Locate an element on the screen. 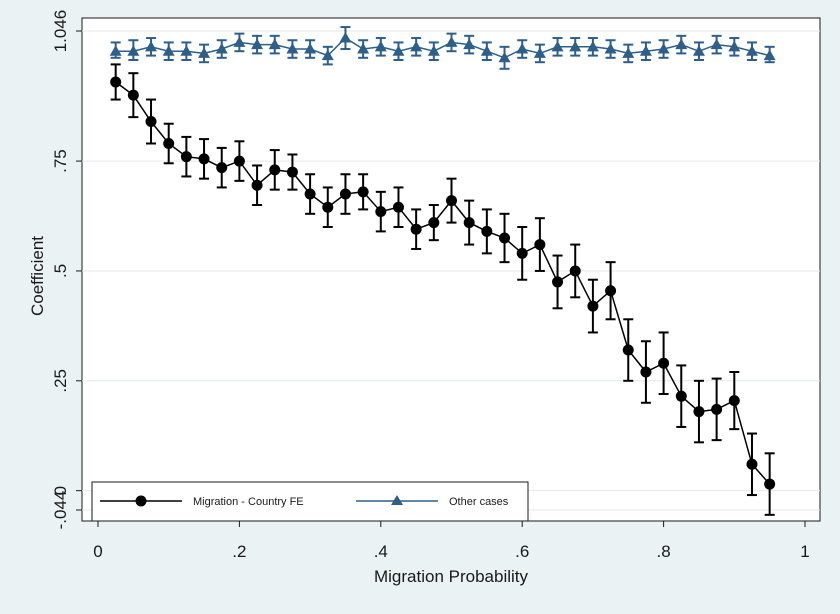  x-tick-label-1: .2 is located at coordinates (239, 551).